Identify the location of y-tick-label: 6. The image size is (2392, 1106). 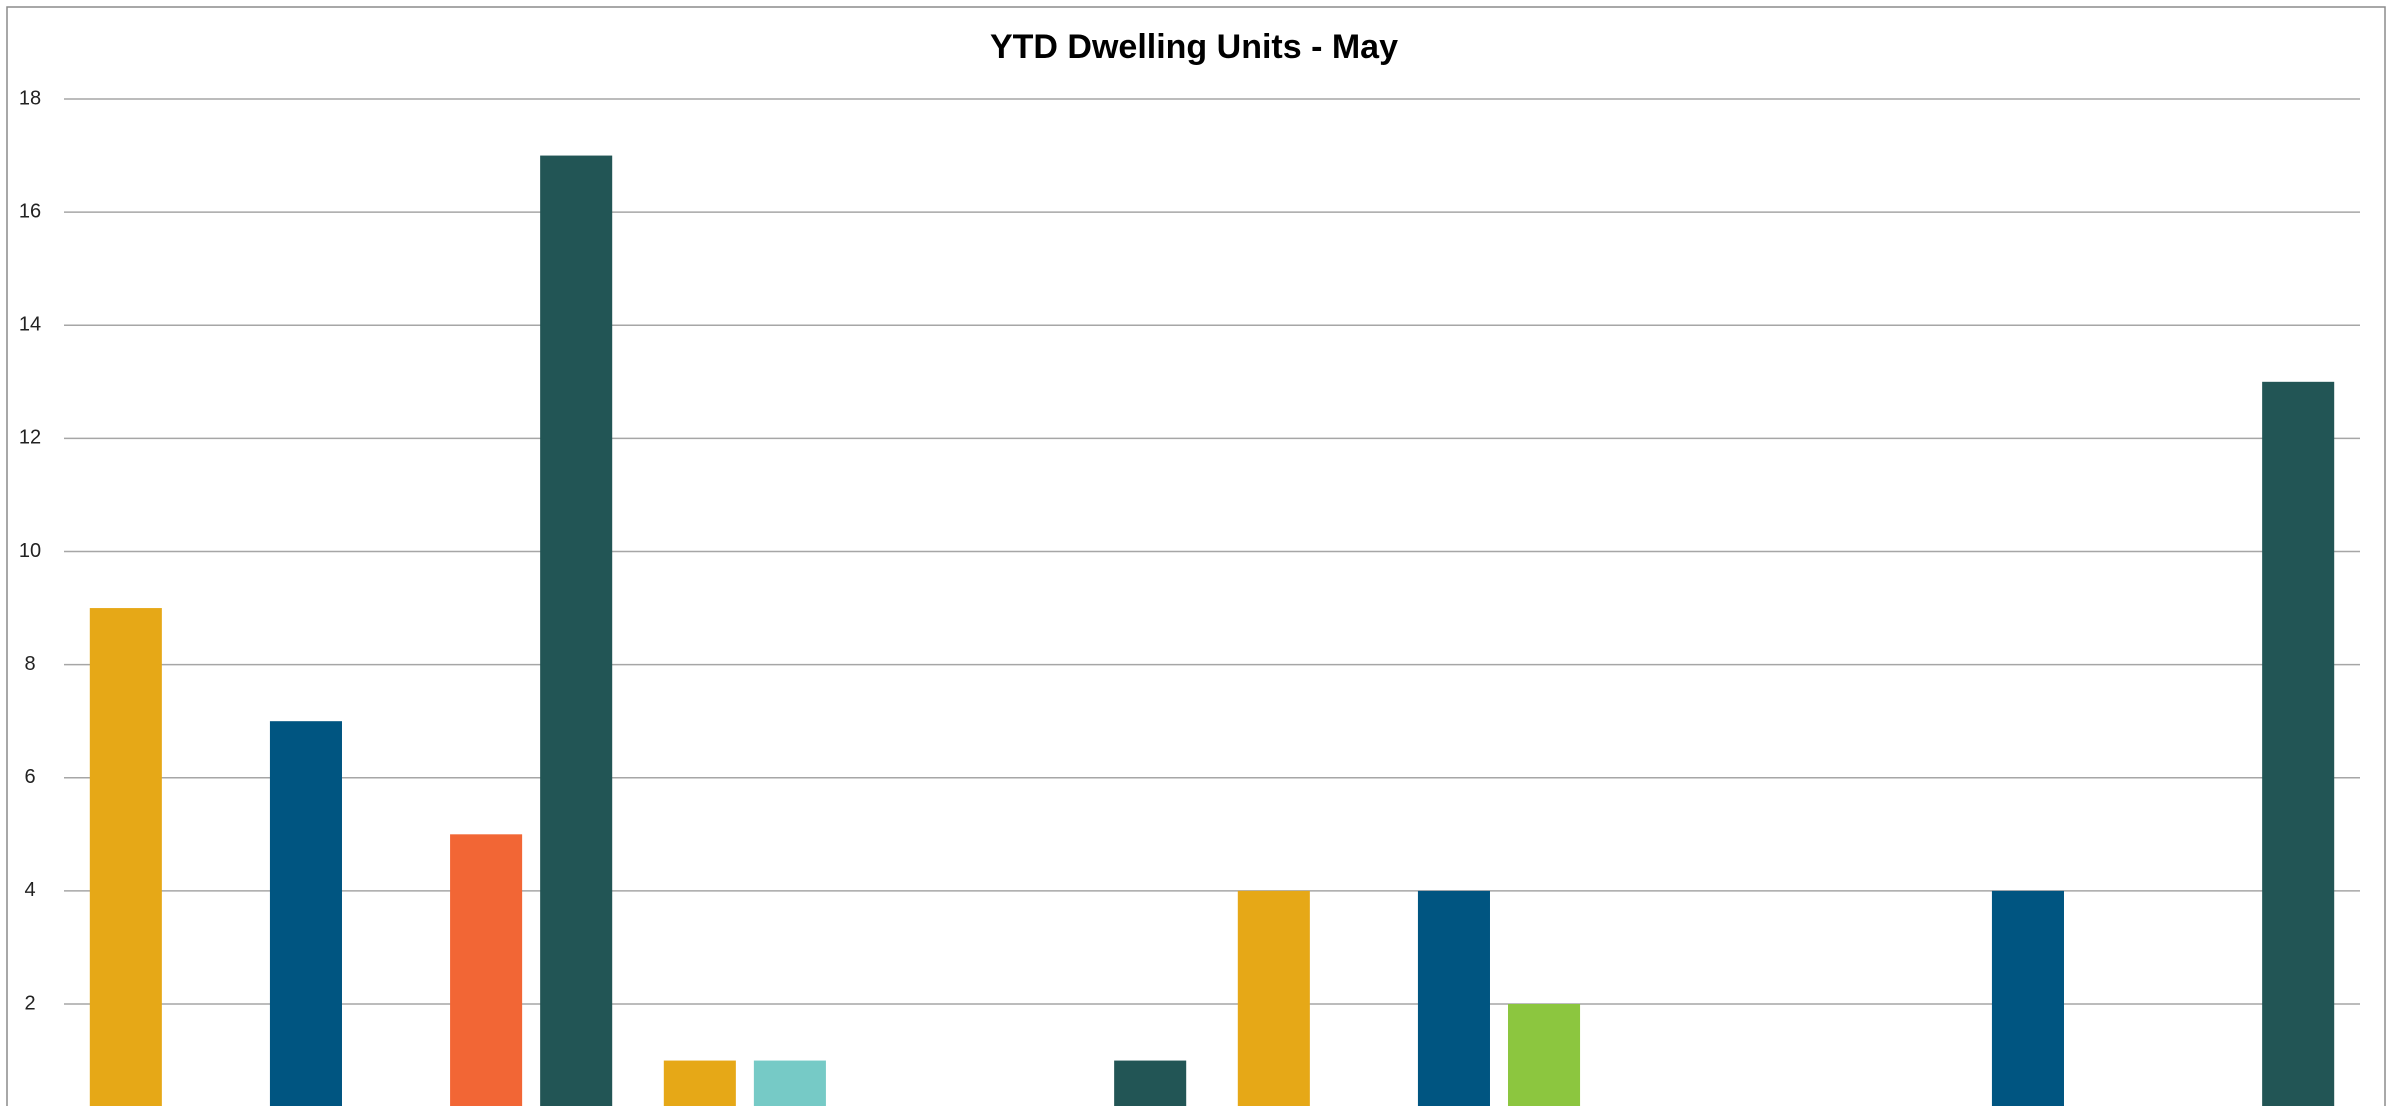
(29, 777).